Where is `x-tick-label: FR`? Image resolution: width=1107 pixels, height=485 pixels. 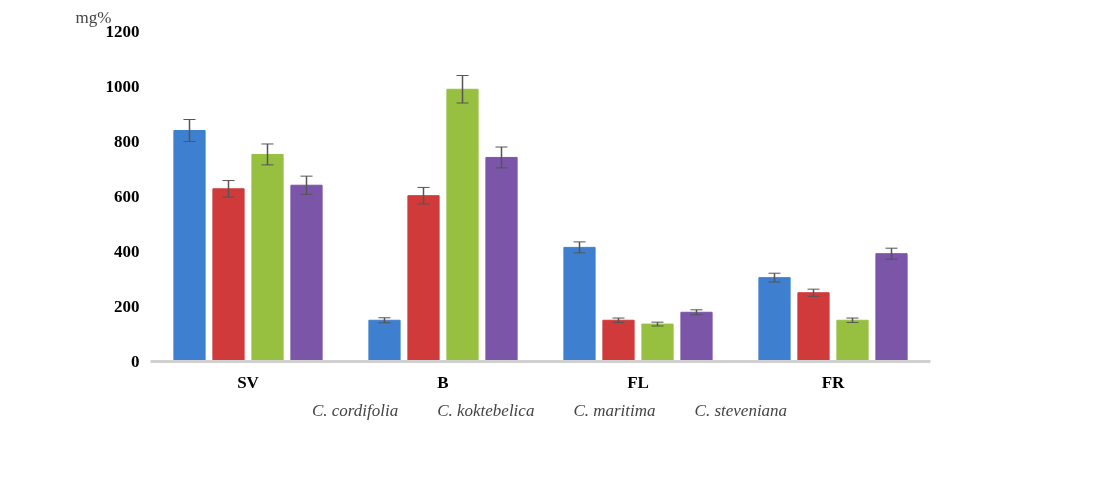 x-tick-label: FR is located at coordinates (833, 382).